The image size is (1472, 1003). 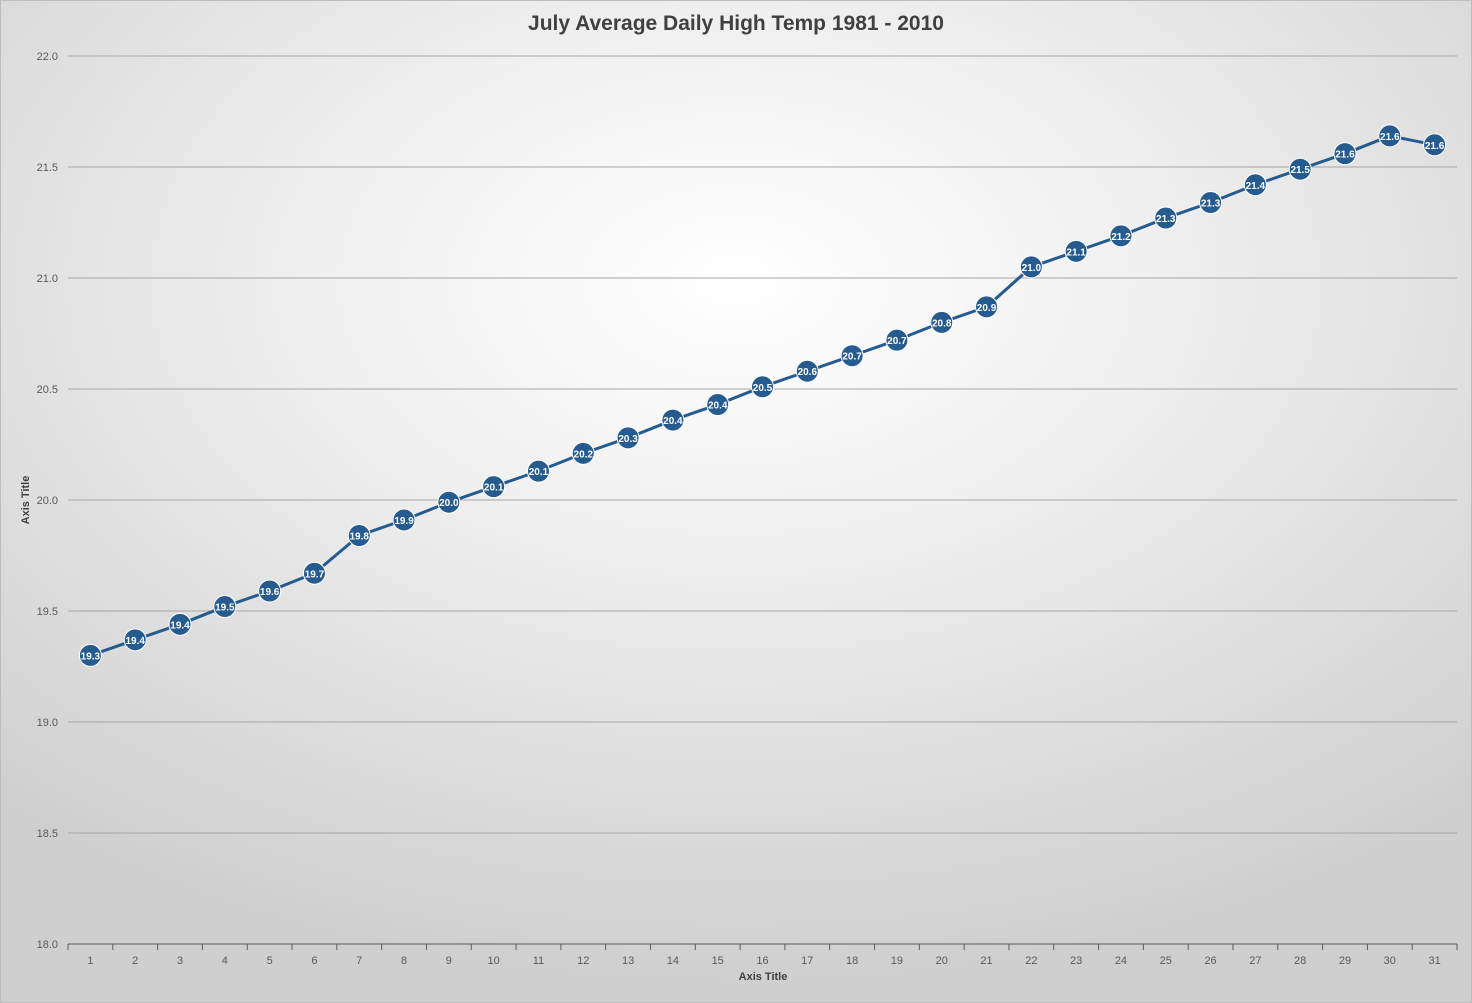 I want to click on data-label: 20.3, so click(x=628, y=439).